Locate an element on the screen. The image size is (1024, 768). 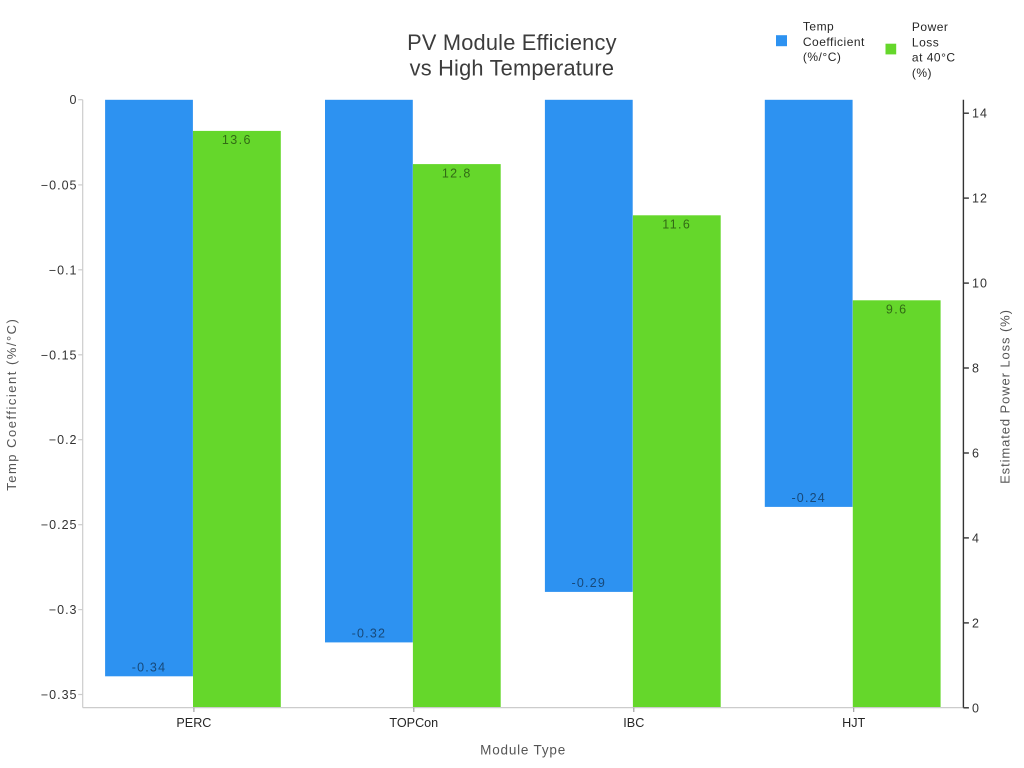
svg-text: 14 is located at coordinates (980, 114).